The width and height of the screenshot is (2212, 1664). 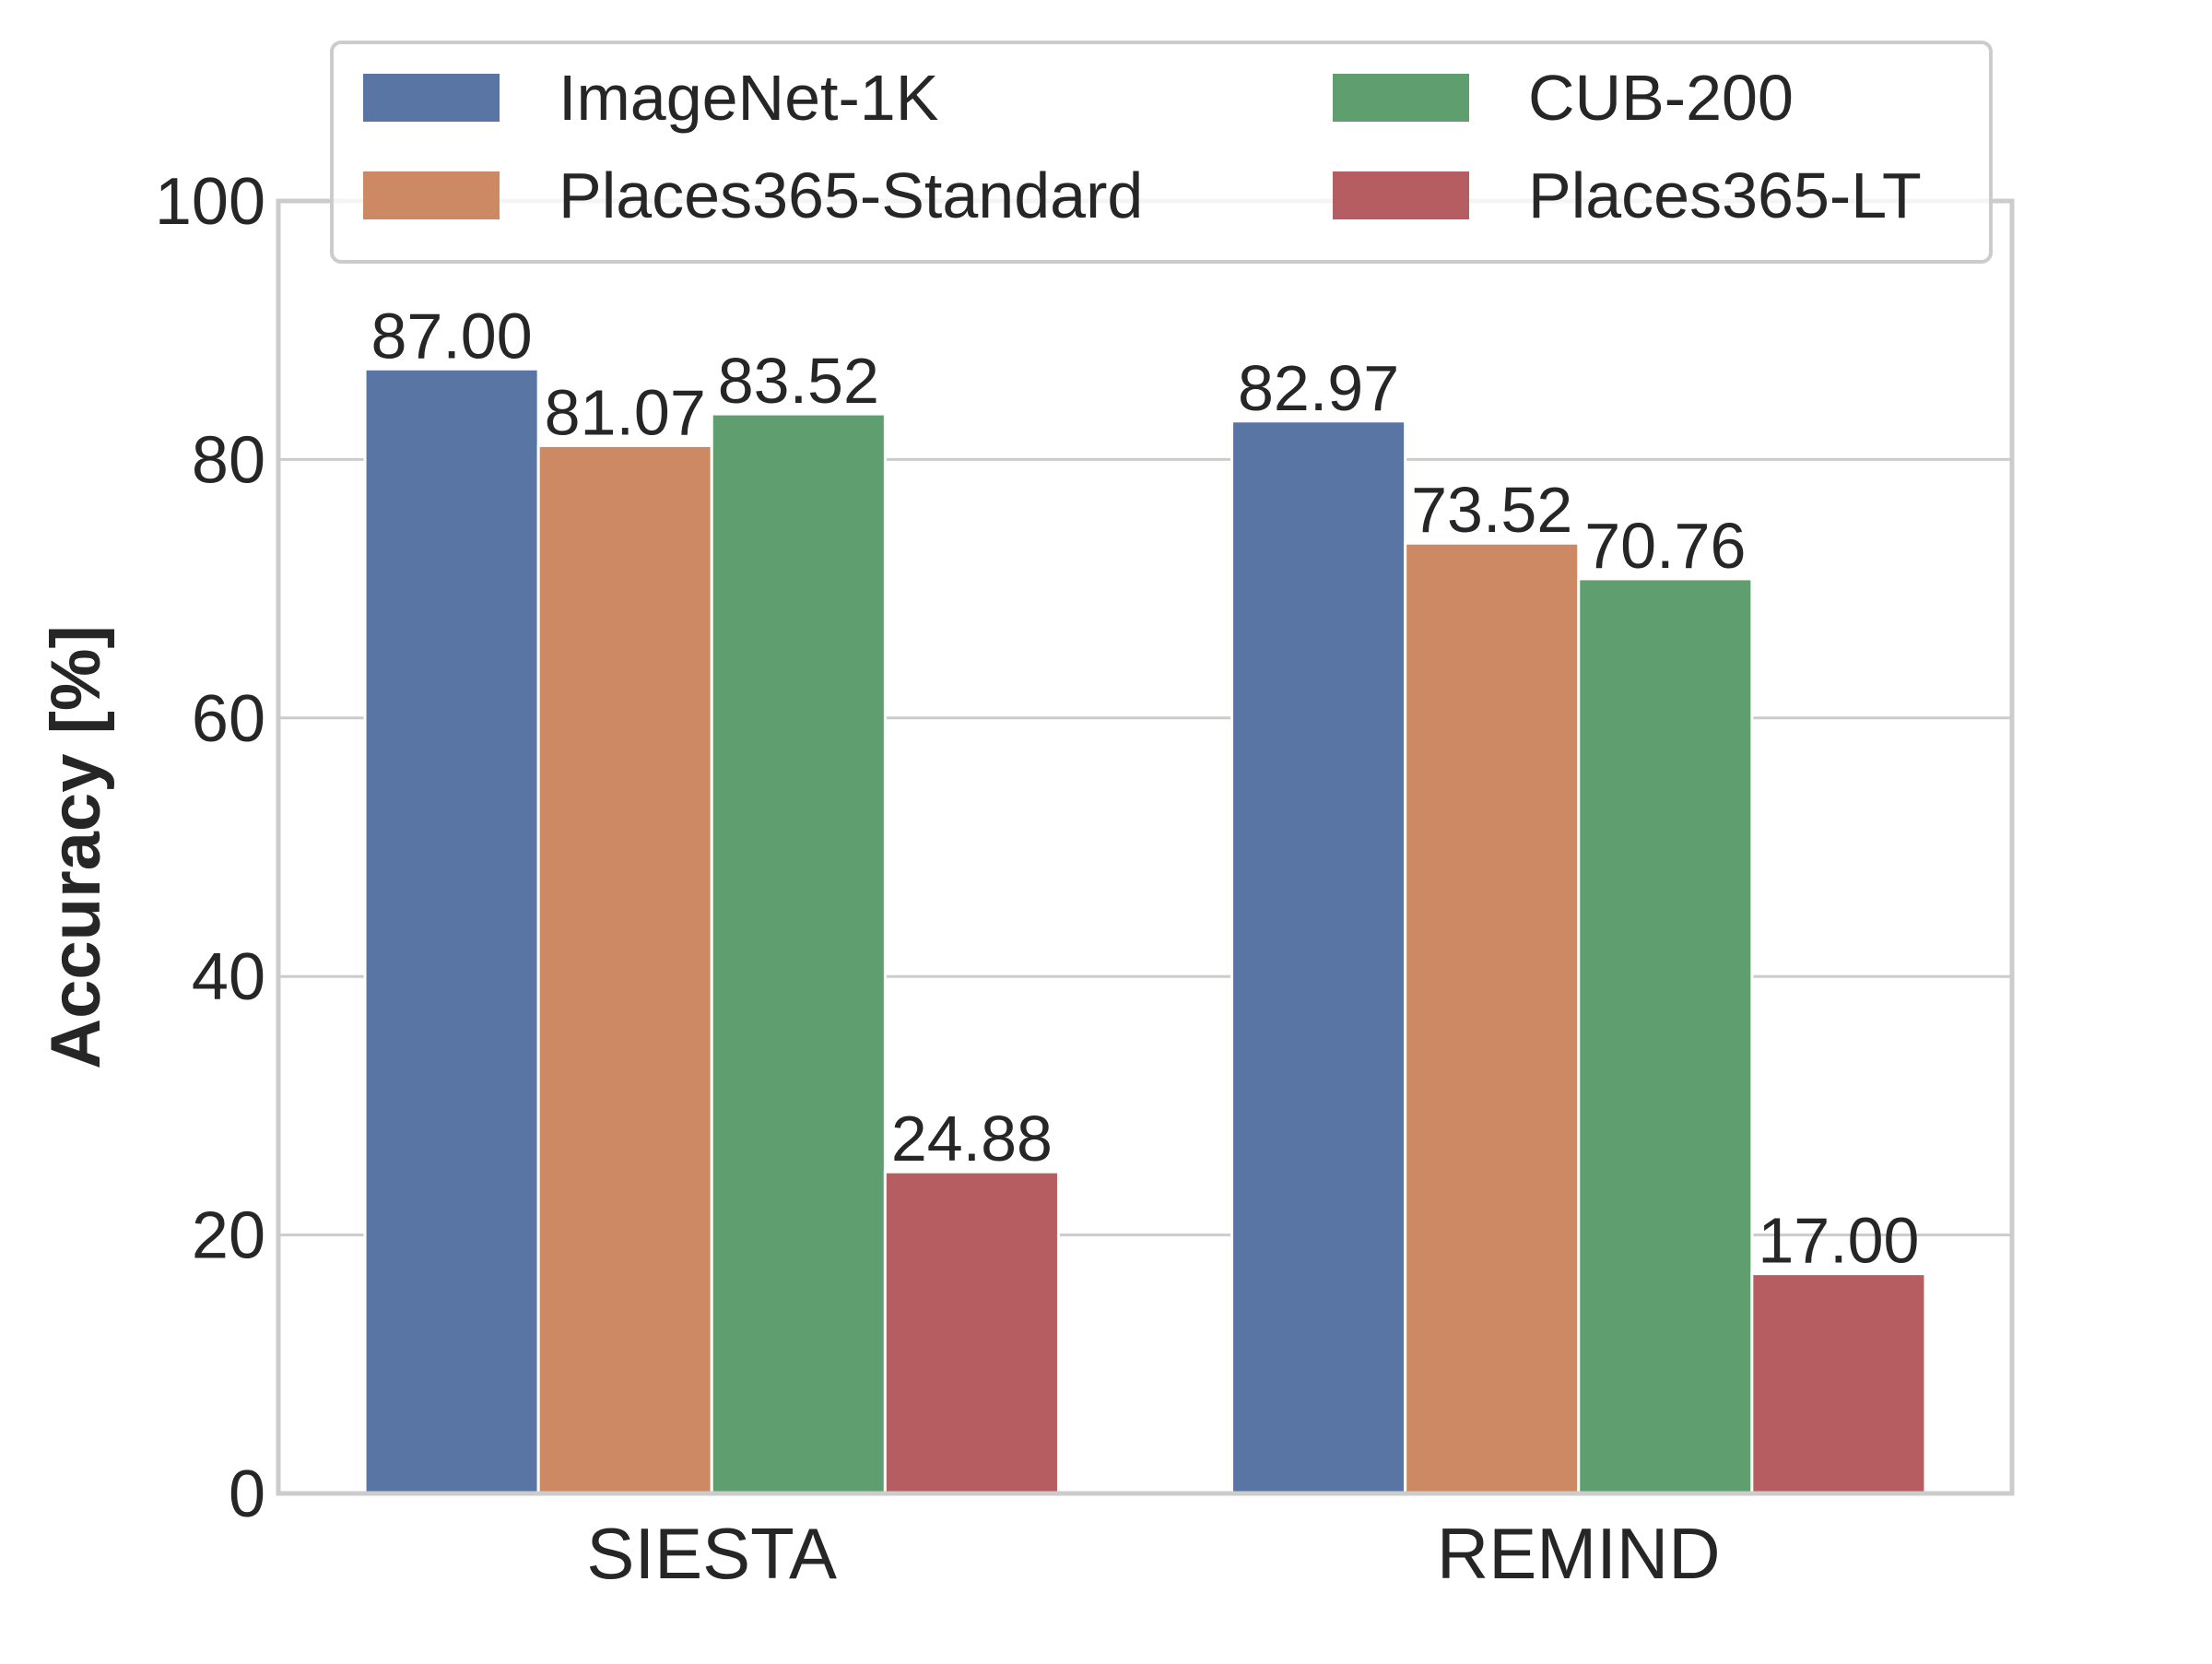 What do you see at coordinates (972, 1138) in the screenshot?
I see `data-label-siesta-places365-lt: 24.88` at bounding box center [972, 1138].